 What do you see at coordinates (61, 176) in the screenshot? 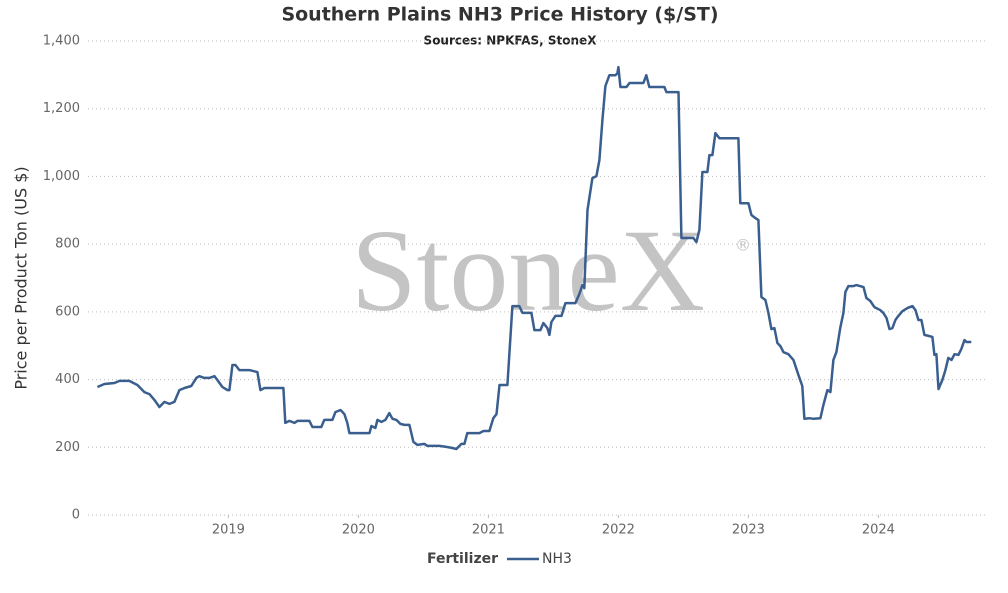
I see `y-tick-label: 1,000` at bounding box center [61, 176].